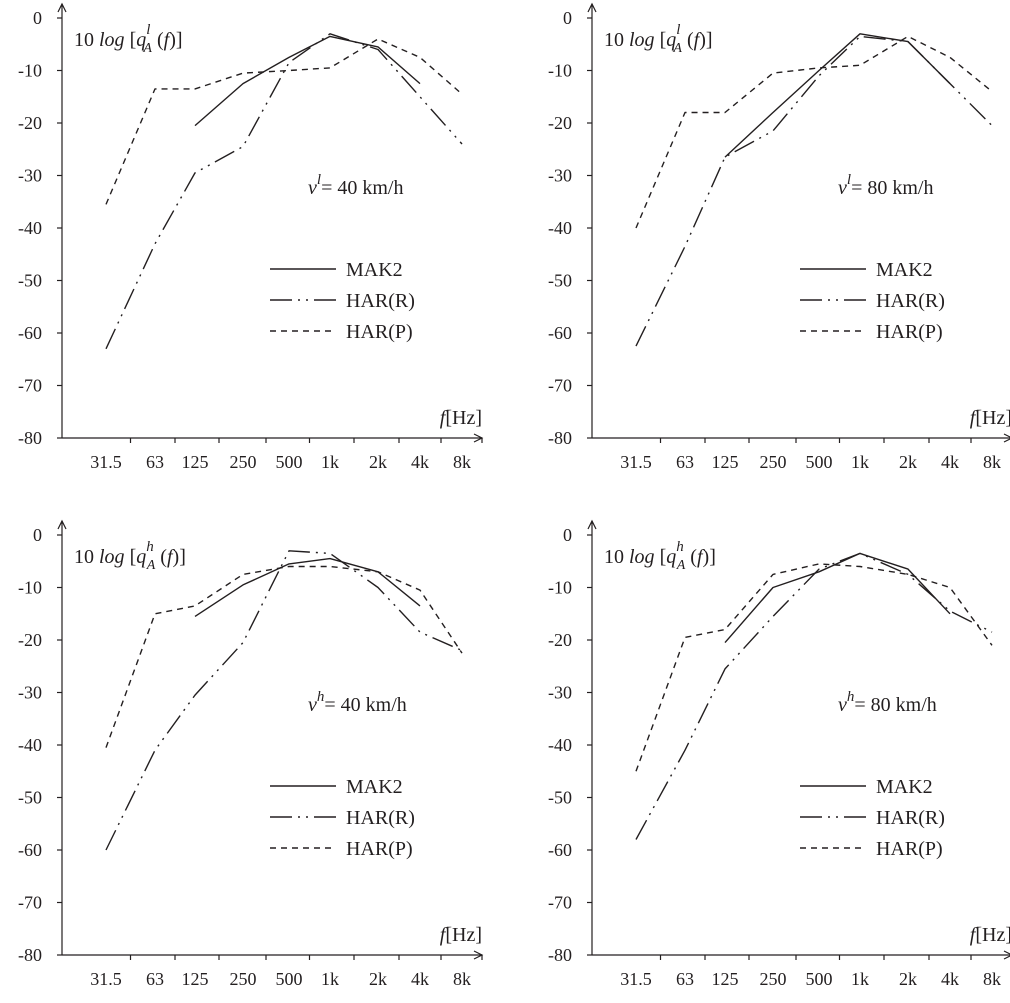 This screenshot has height=1003, width=1010. I want to click on speed-annotation: vl= 40 km/h, so click(355, 185).